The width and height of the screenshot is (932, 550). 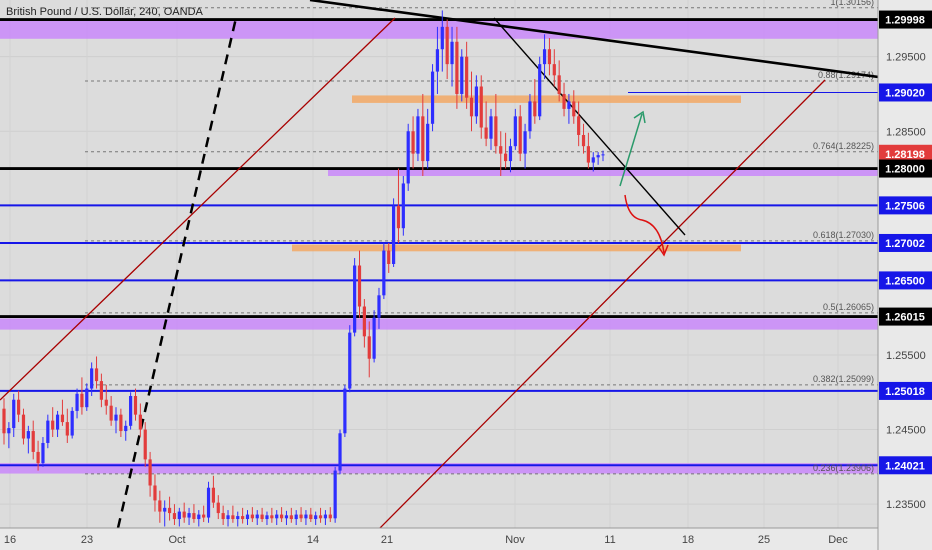 I want to click on red-arrow-path, so click(x=644, y=224).